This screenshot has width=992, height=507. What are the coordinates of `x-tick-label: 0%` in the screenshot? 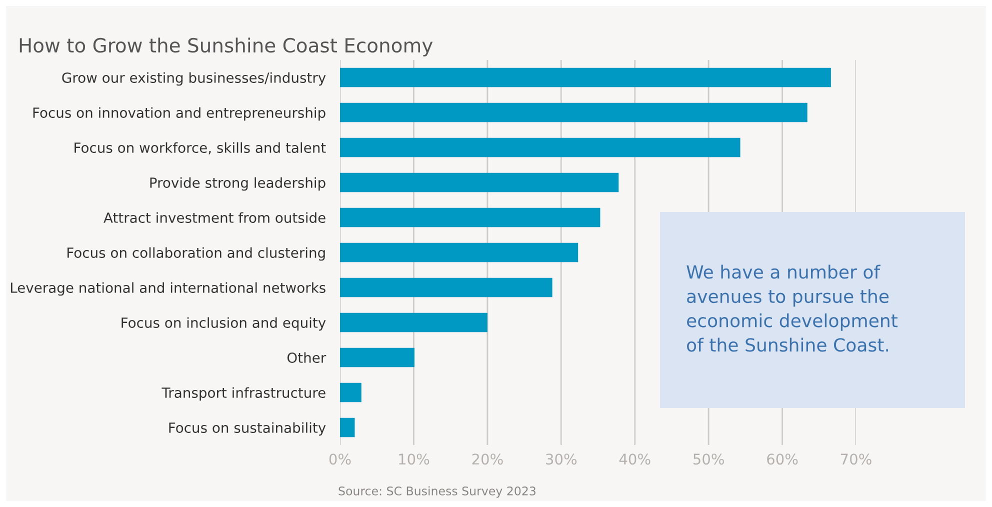 It's located at (340, 459).